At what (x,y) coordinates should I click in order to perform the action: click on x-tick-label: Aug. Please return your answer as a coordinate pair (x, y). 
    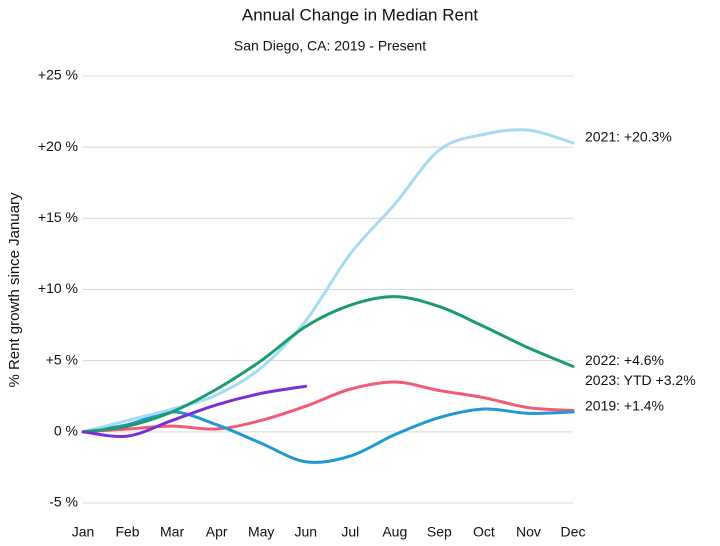
    Looking at the image, I should click on (394, 532).